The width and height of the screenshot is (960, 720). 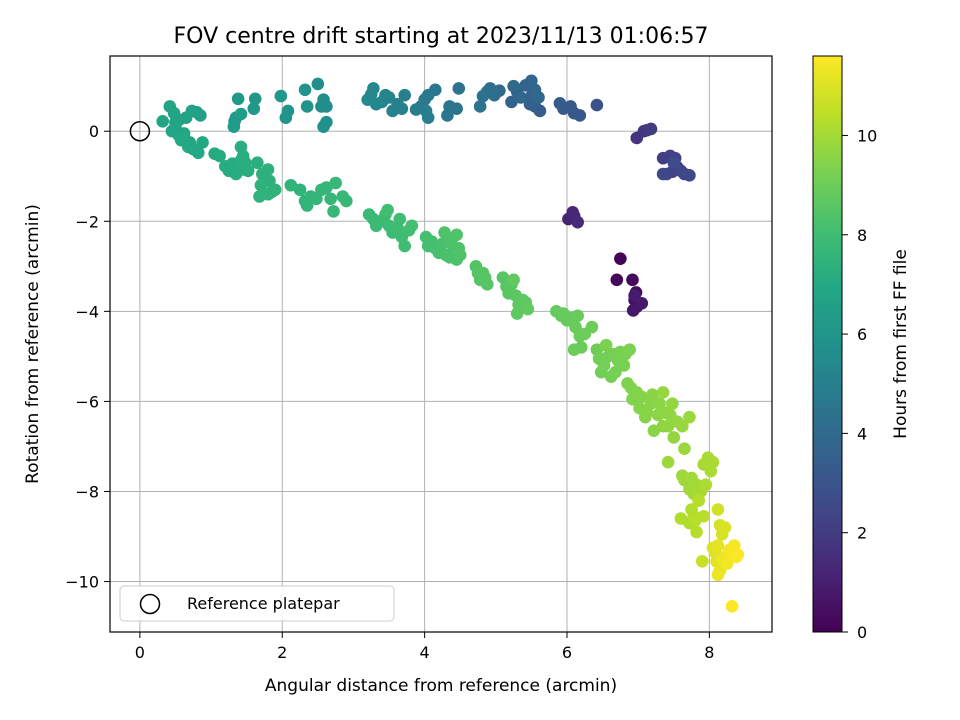 I want to click on x-tick-label: 8, so click(x=709, y=652).